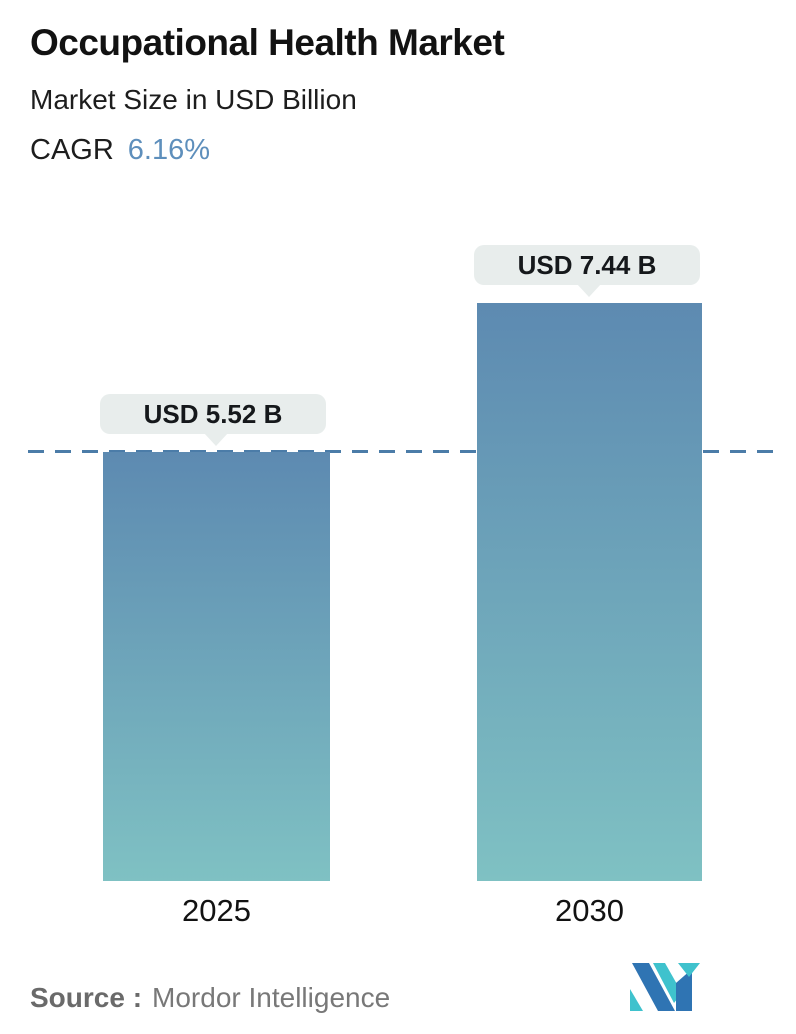 Image resolution: width=796 pixels, height=1034 pixels. Describe the element at coordinates (213, 414) in the screenshot. I see `value-label-2025: USD 5.52 B` at that location.